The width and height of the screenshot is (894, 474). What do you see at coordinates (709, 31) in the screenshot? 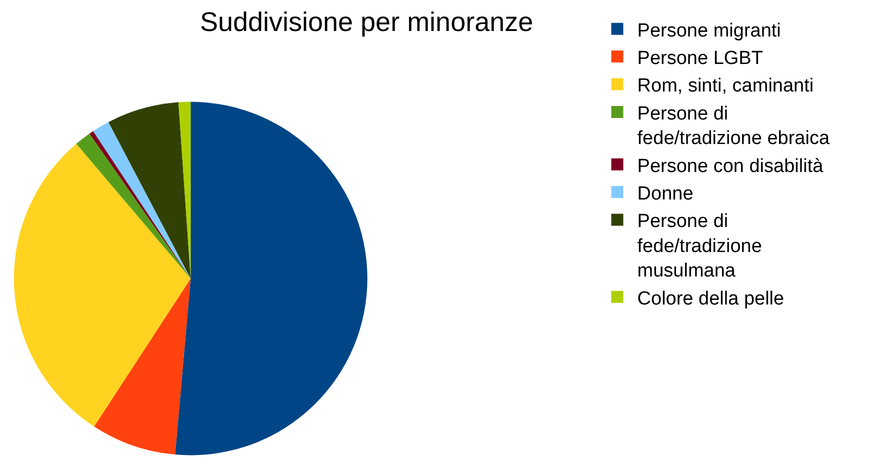
I see `legend-label: Persone migranti` at bounding box center [709, 31].